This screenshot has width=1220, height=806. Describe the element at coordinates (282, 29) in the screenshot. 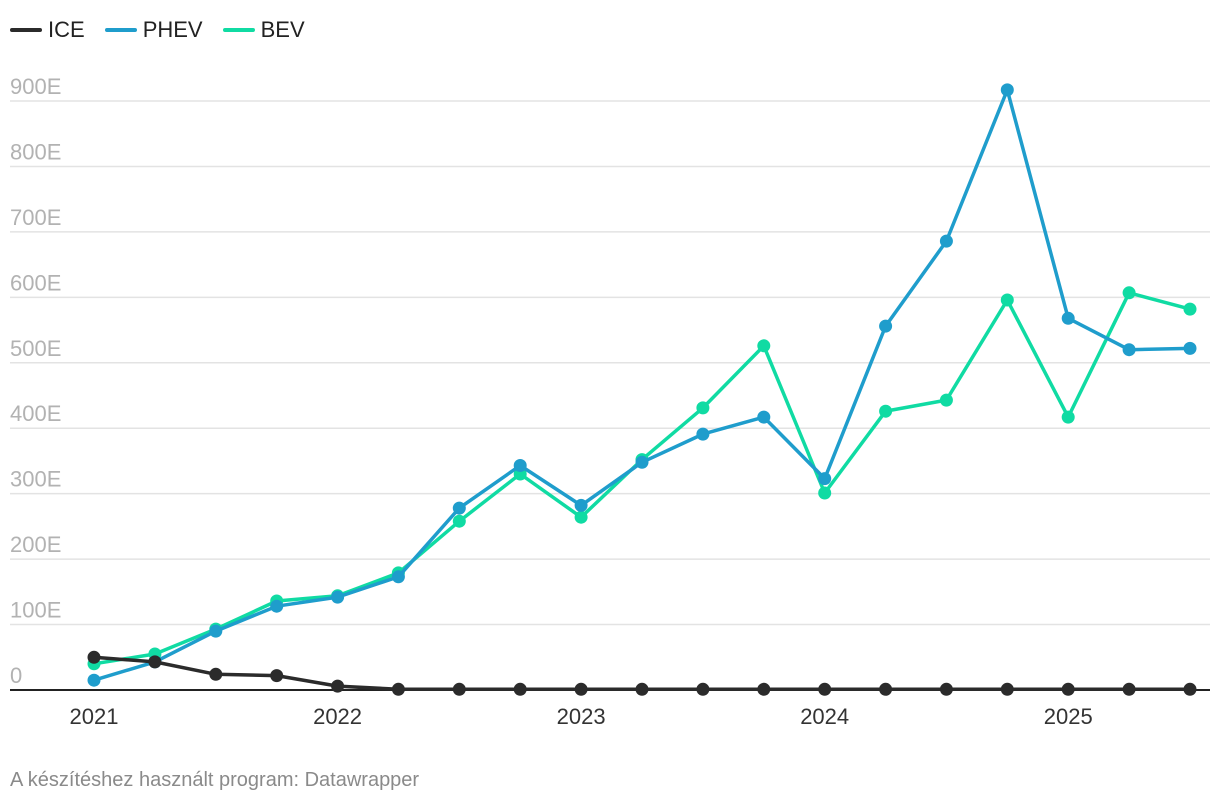

I see `legend-label-bev: BEV` at that location.